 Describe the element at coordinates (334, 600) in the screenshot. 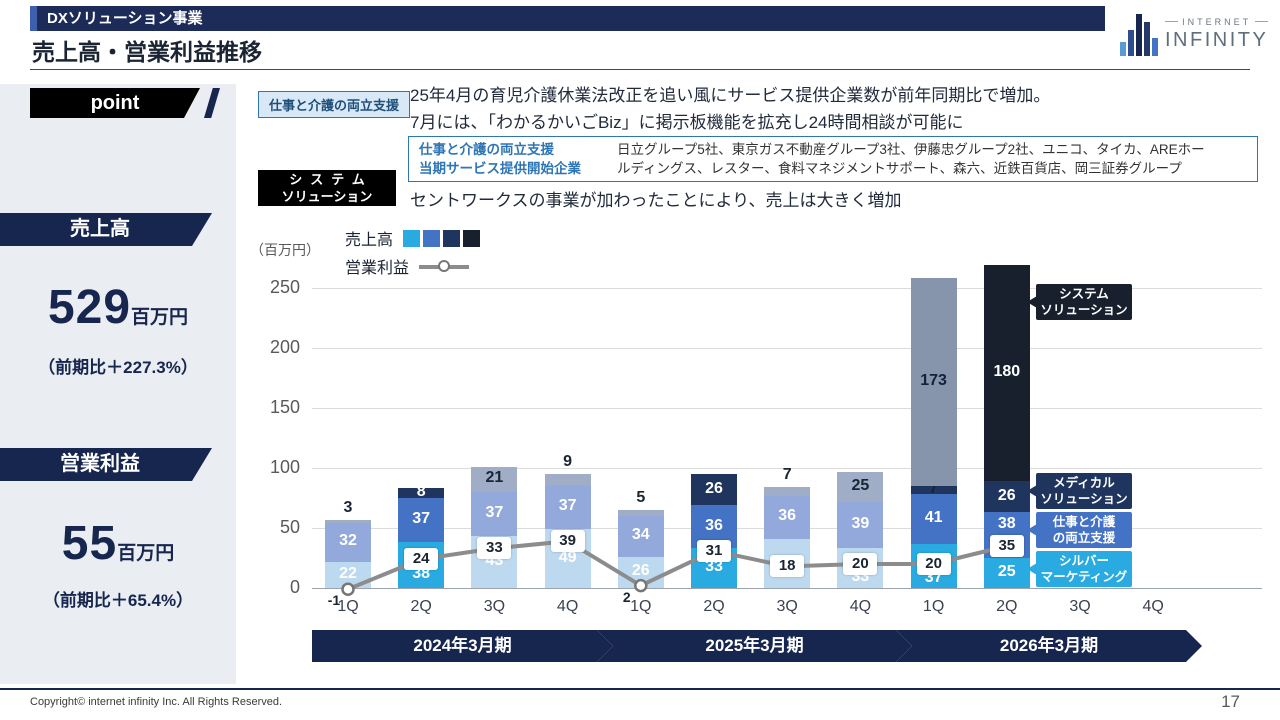

I see `op-profit-label: -1` at that location.